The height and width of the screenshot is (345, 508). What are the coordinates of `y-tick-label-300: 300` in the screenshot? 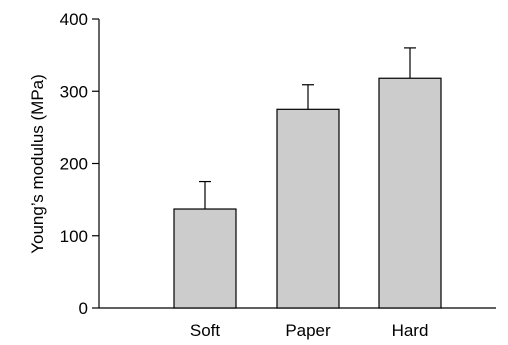 It's located at (74, 91).